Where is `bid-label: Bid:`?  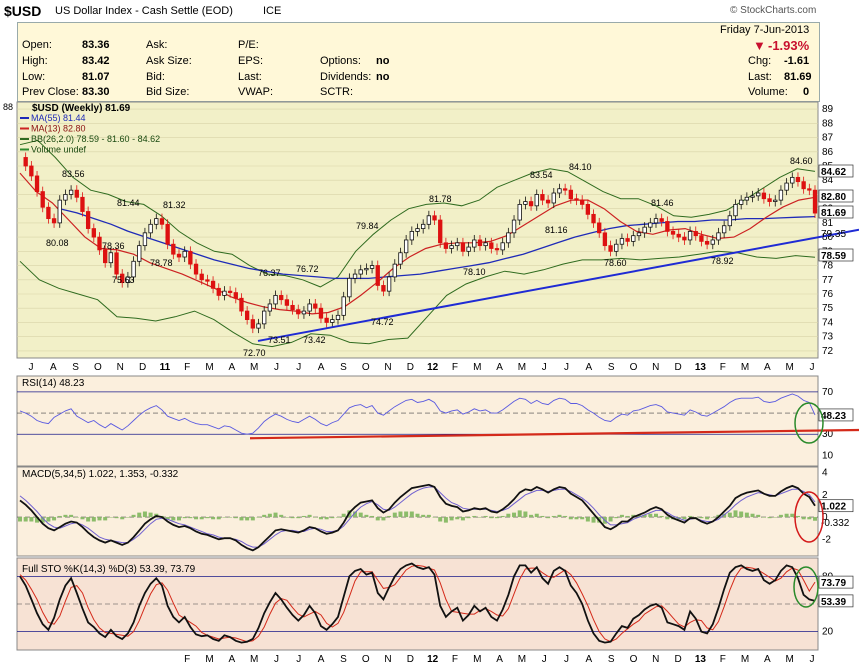 bid-label: Bid: is located at coordinates (155, 77).